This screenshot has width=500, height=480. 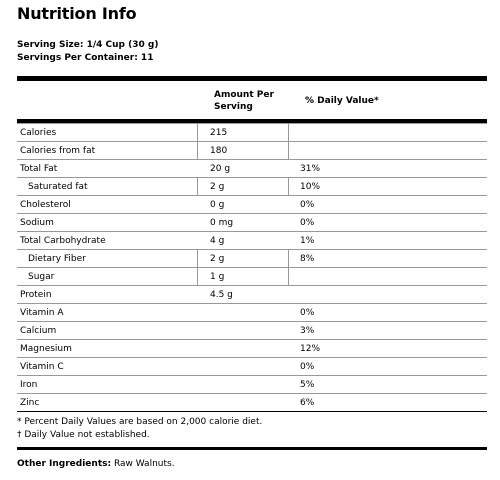 What do you see at coordinates (252, 312) in the screenshot?
I see `table-row: Vitamin A 0%` at bounding box center [252, 312].